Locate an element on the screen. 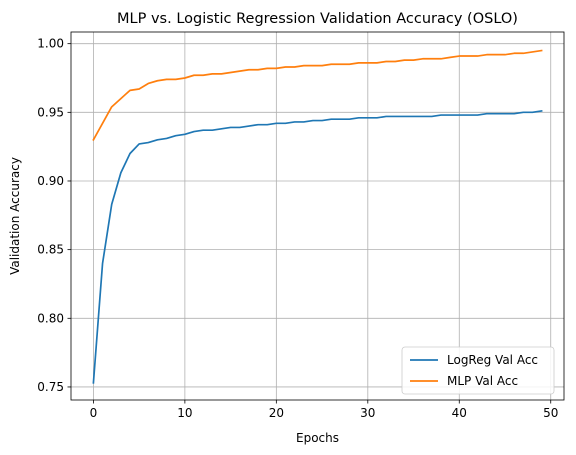  y-tick-label: 0.75 is located at coordinates (50, 387).